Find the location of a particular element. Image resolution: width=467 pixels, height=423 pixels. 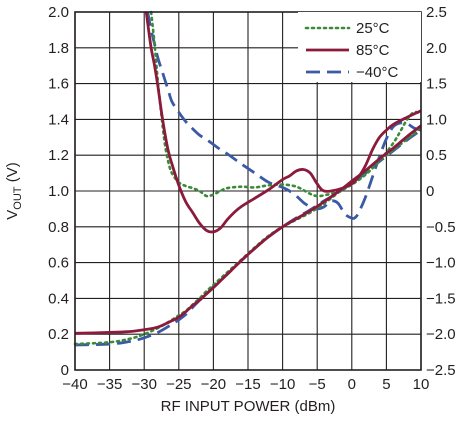

y2-tick-label: 0.5 is located at coordinates (436, 155).